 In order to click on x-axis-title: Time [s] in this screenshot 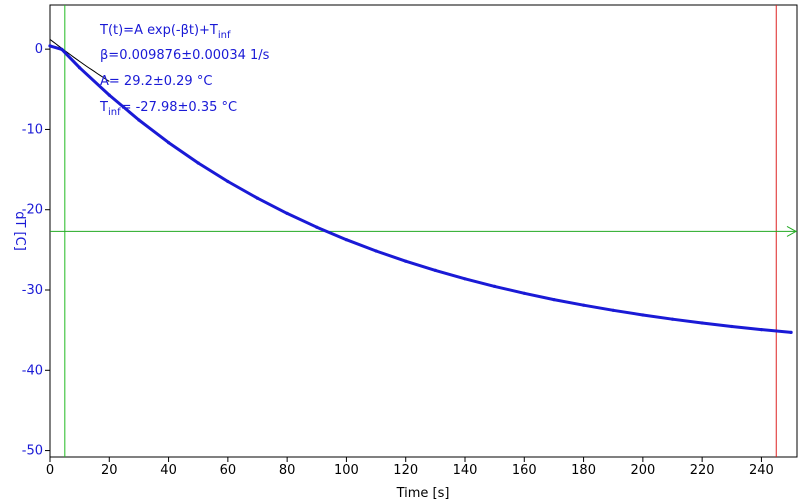, I will do `click(423, 493)`.